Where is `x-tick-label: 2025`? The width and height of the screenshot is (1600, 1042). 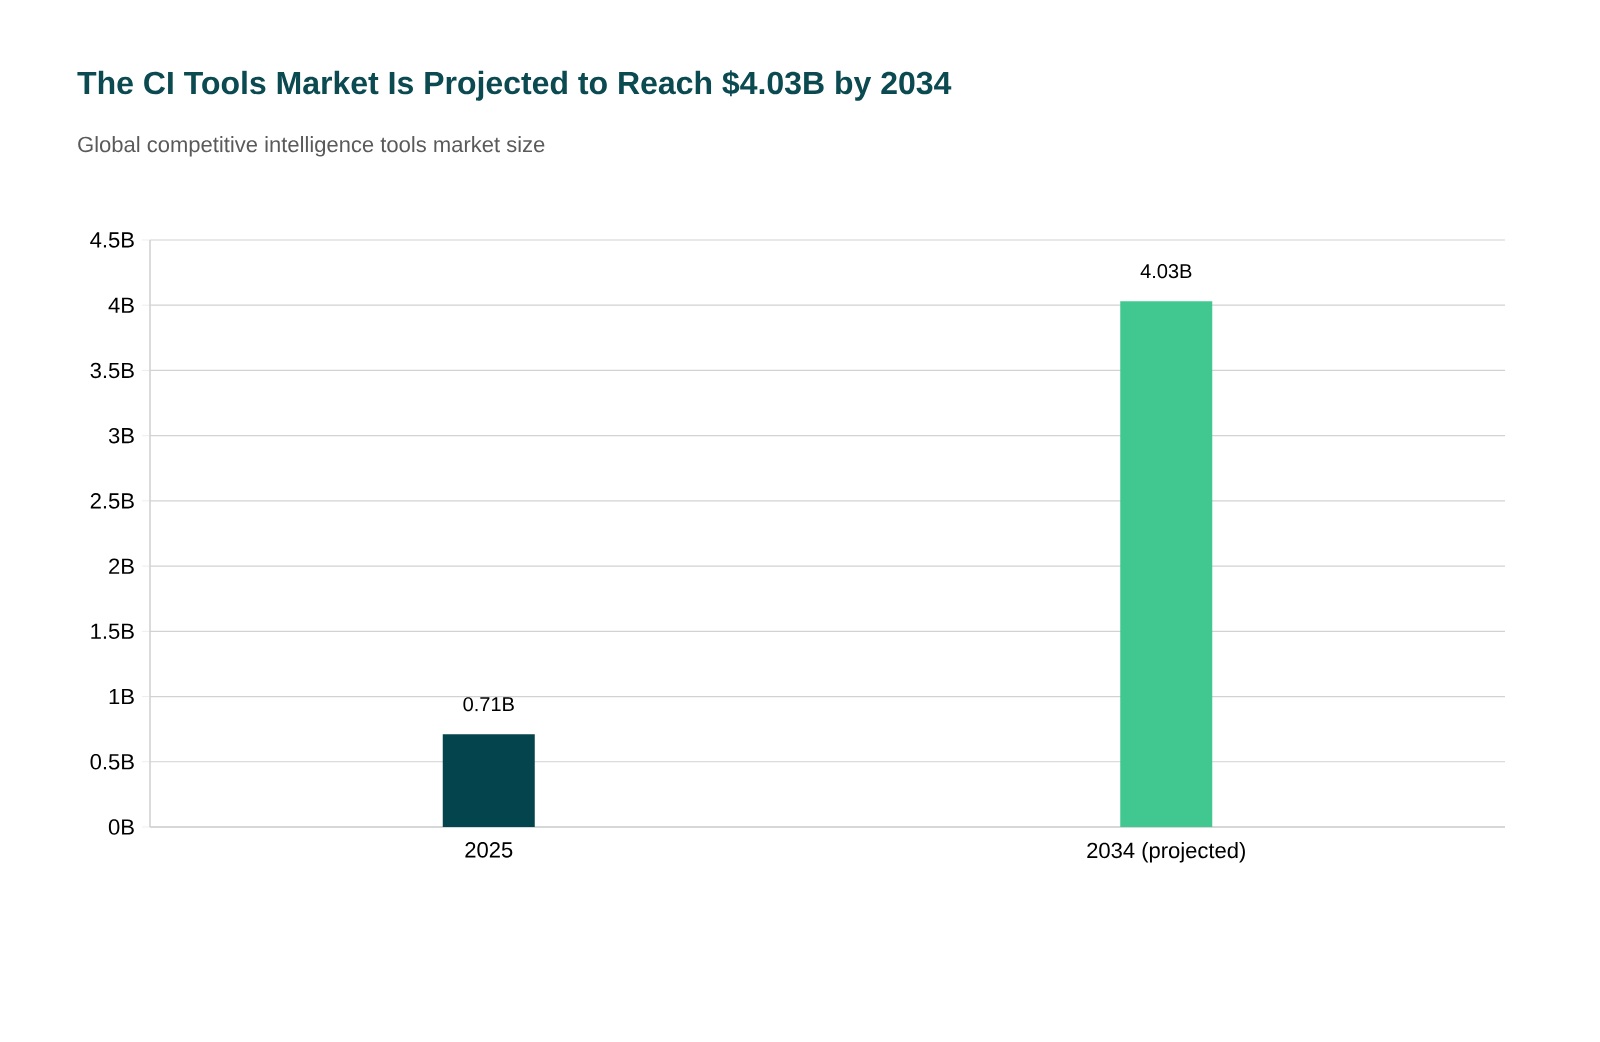 x-tick-label: 2025 is located at coordinates (489, 850).